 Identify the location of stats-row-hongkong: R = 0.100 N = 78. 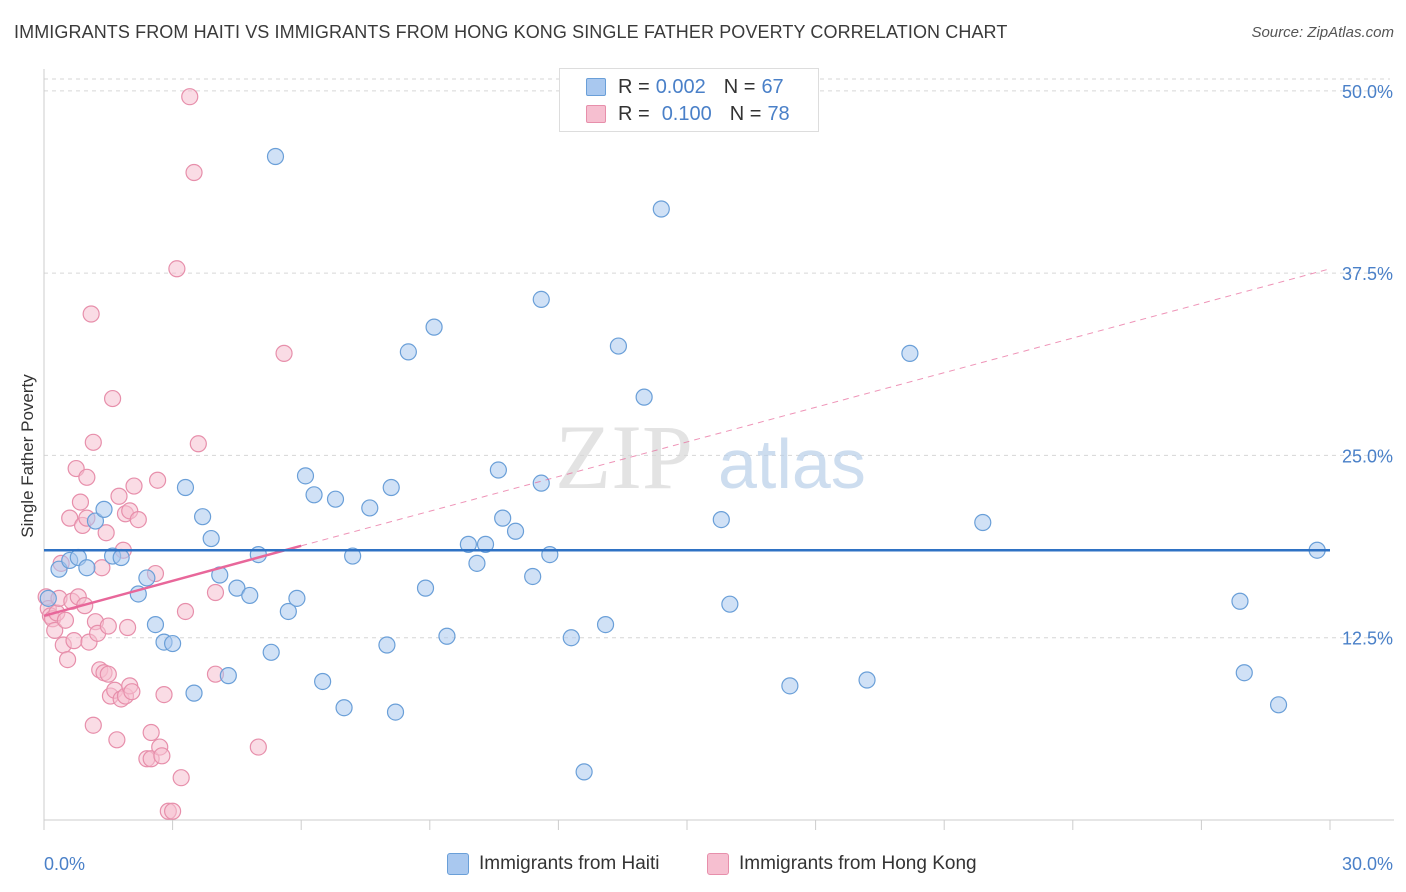
(688, 114).